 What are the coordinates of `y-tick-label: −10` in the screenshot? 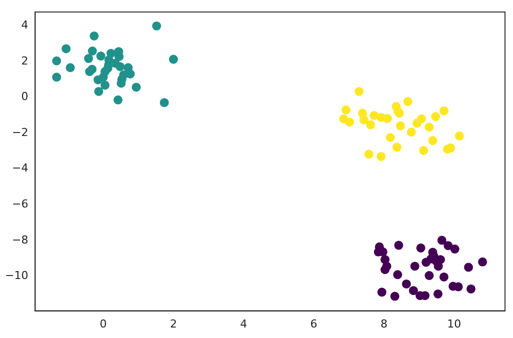 It's located at (16, 275).